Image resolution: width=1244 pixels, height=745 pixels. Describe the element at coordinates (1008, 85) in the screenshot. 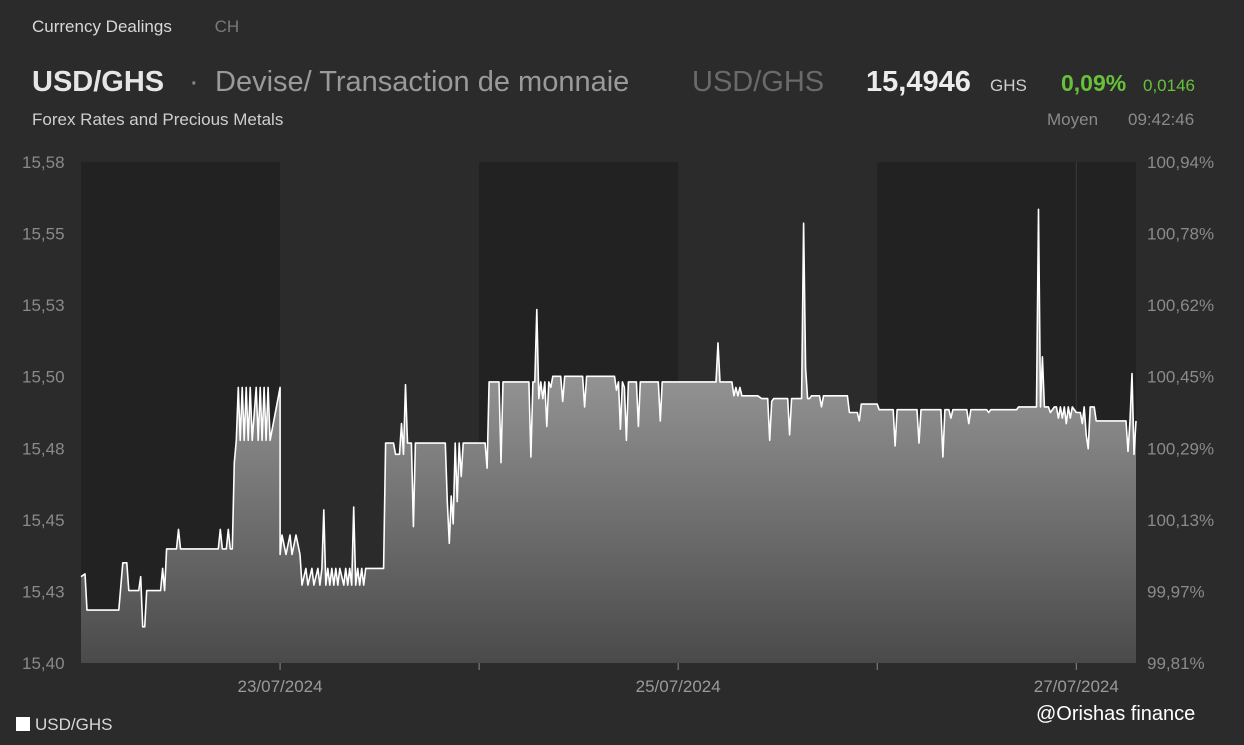

I see `price-currency: GHS` at that location.